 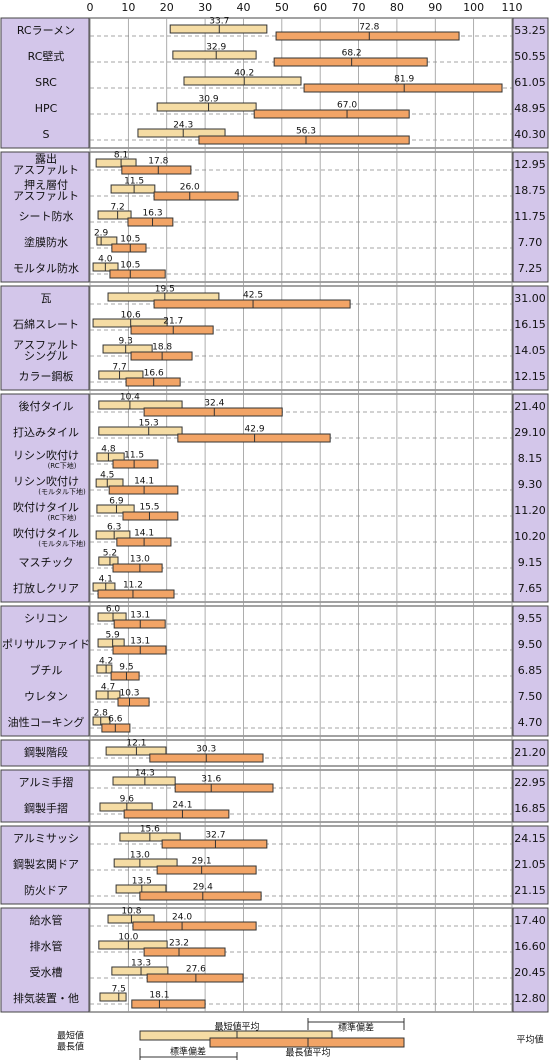 What do you see at coordinates (219, 22) in the screenshot?
I see `short-mean-label: 33.7` at bounding box center [219, 22].